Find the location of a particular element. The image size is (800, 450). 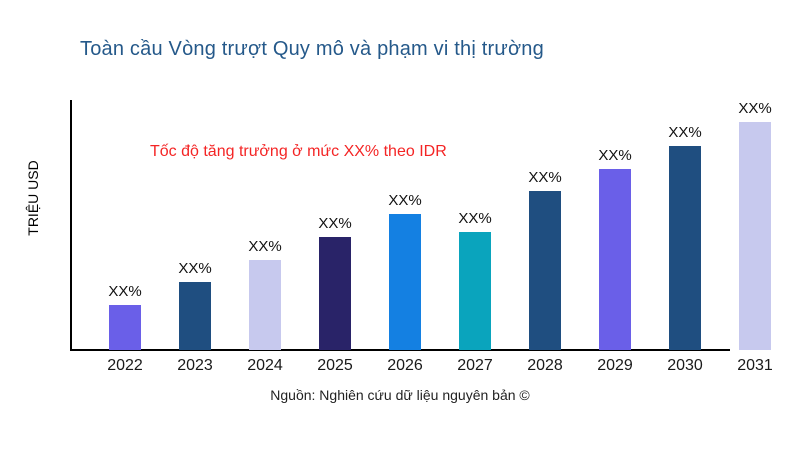

x-tick-label-2026: 2026 is located at coordinates (405, 365).